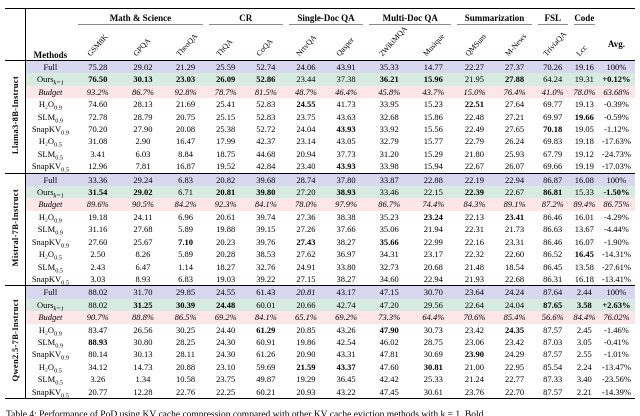  I want to click on table-cell: 12.96, so click(98, 166).